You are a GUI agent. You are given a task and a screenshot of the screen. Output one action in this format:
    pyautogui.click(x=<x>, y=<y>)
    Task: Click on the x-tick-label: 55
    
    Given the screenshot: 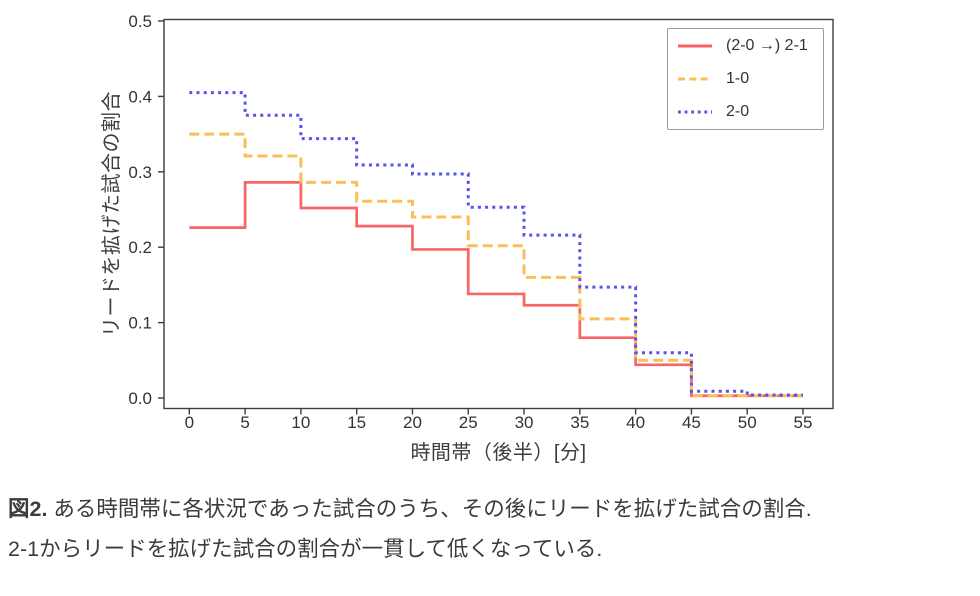 What is the action you would take?
    pyautogui.click(x=803, y=422)
    